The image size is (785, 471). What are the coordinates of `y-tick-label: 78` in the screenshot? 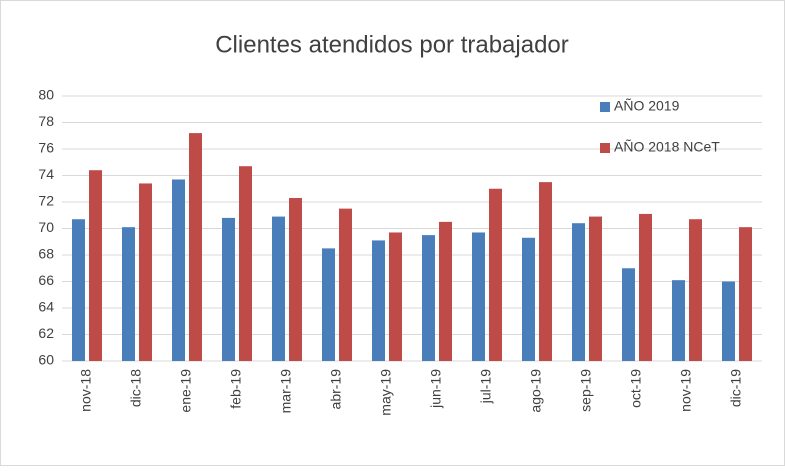 It's located at (46, 121).